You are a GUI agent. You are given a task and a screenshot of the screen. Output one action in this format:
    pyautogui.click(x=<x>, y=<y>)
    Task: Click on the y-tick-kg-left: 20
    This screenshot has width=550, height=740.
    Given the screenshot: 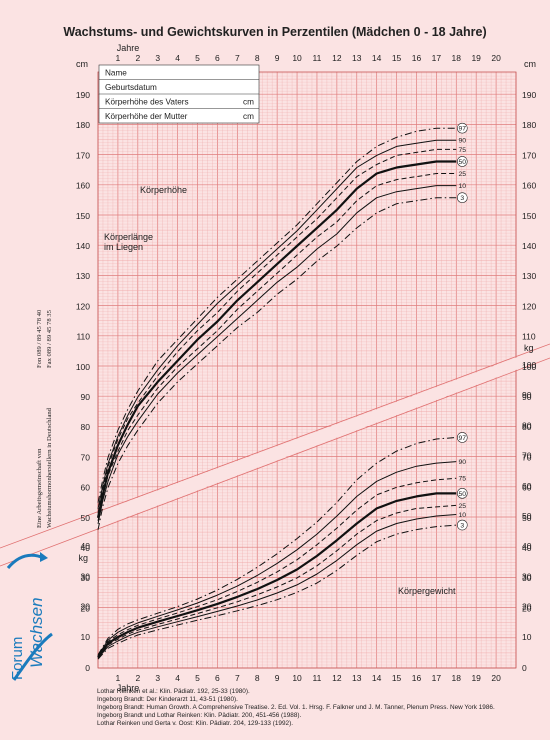 What is the action you would take?
    pyautogui.click(x=86, y=607)
    